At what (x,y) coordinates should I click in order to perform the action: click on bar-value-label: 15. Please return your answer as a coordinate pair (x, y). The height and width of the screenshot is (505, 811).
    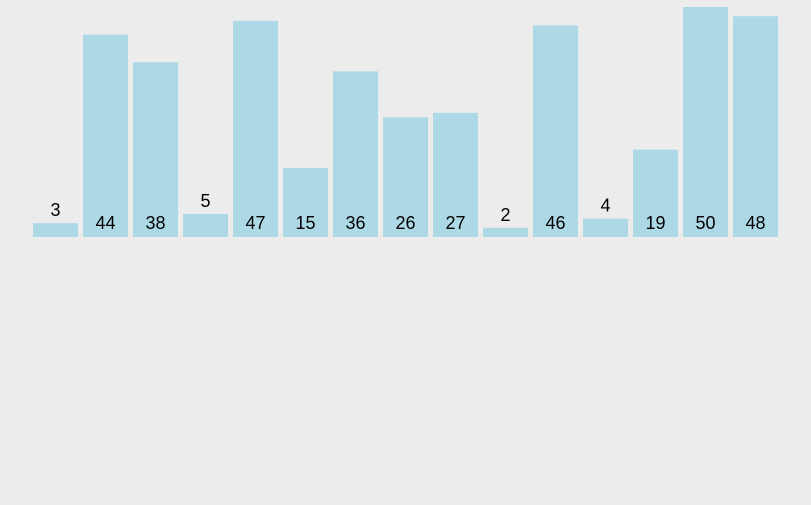
    Looking at the image, I should click on (305, 223).